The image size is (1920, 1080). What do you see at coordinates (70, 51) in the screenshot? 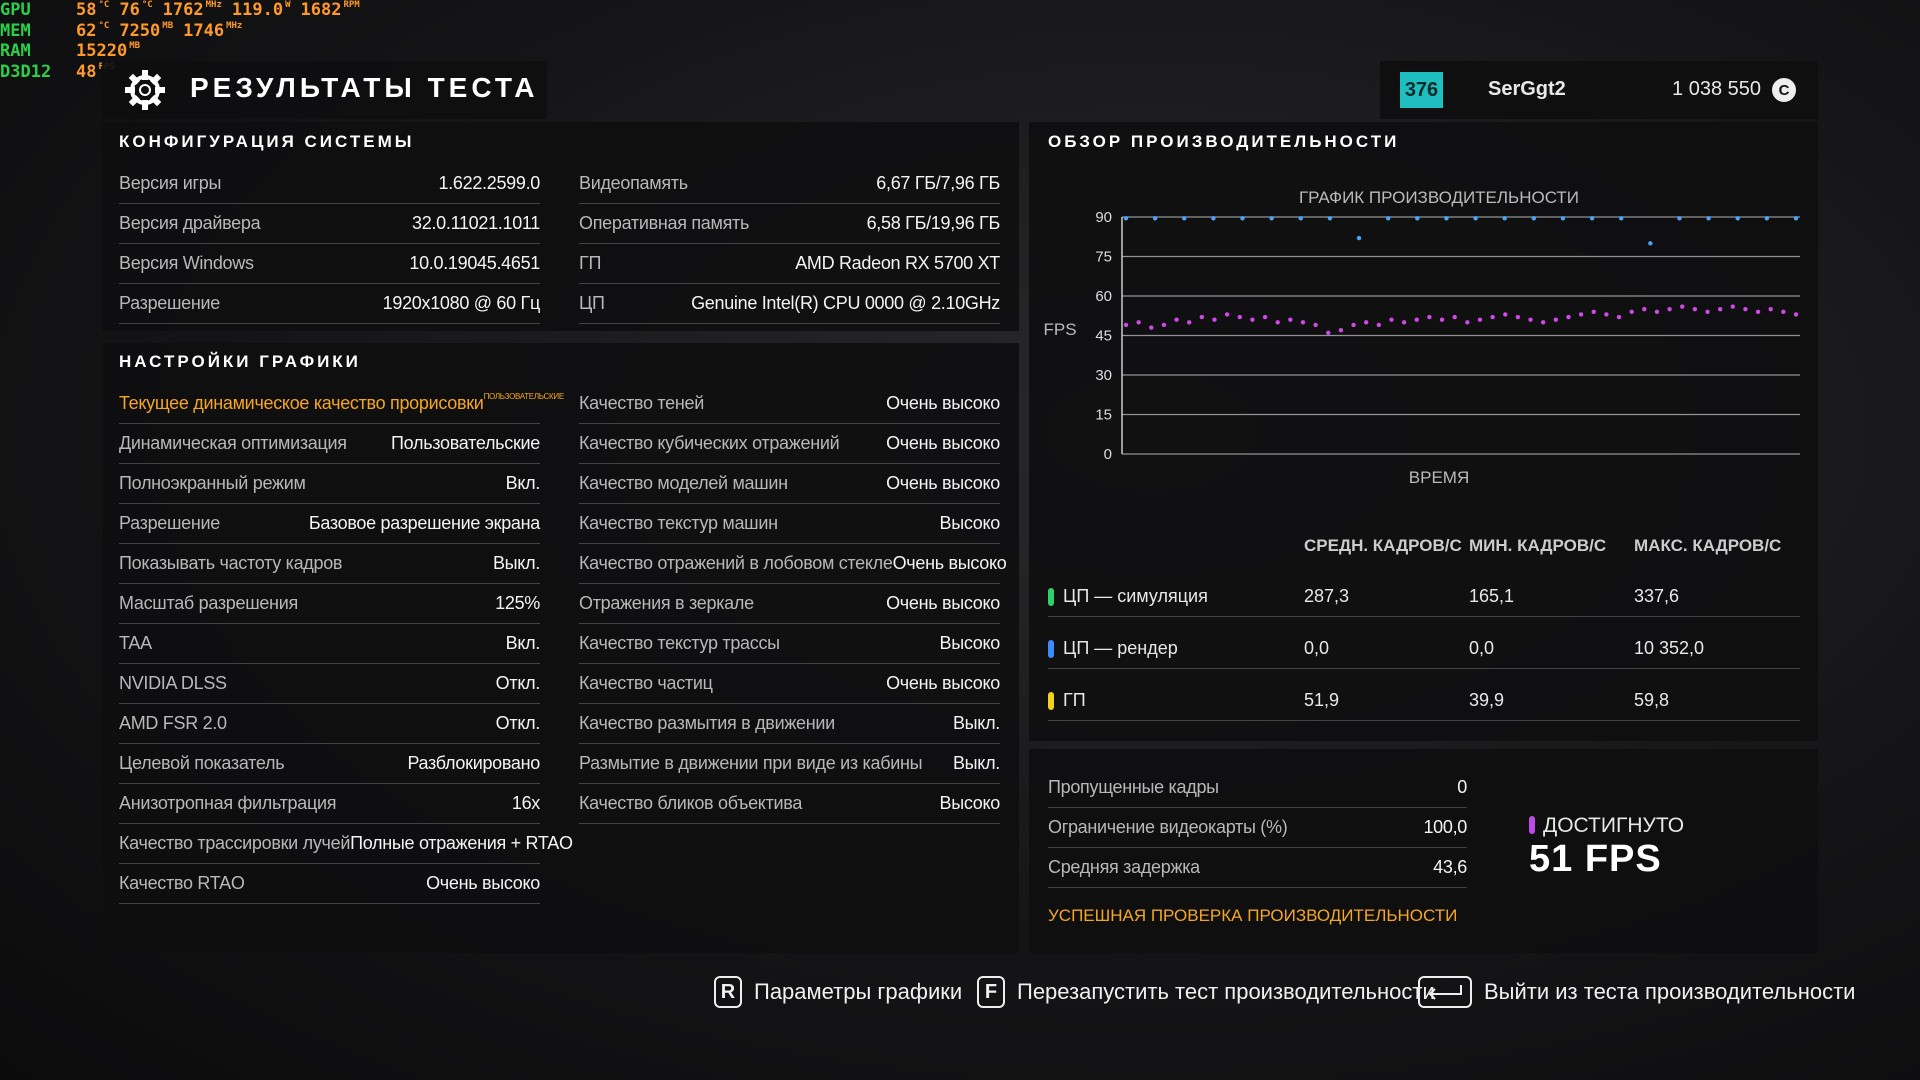
I see `overlay-row: RAM 15220 MB` at bounding box center [70, 51].